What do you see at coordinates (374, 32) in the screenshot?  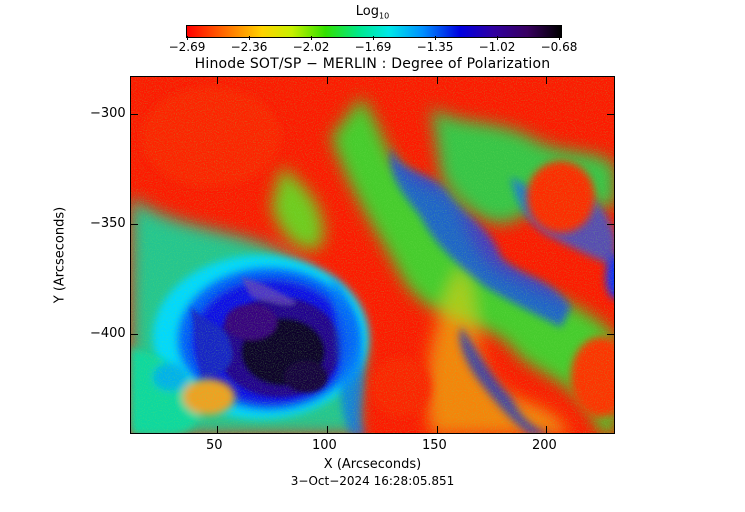 I see `colorbar` at bounding box center [374, 32].